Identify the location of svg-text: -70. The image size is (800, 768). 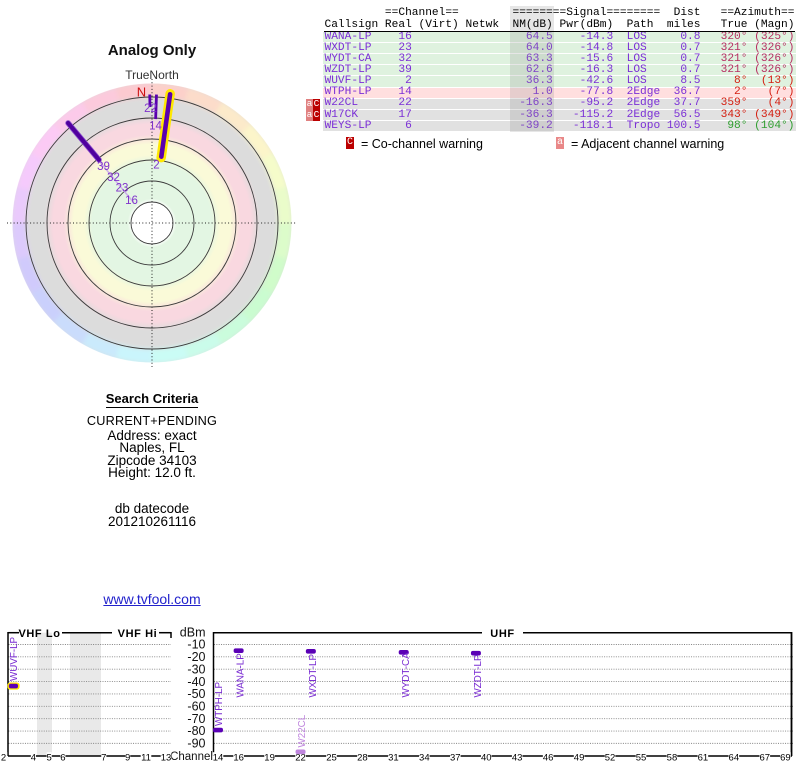
(196, 719).